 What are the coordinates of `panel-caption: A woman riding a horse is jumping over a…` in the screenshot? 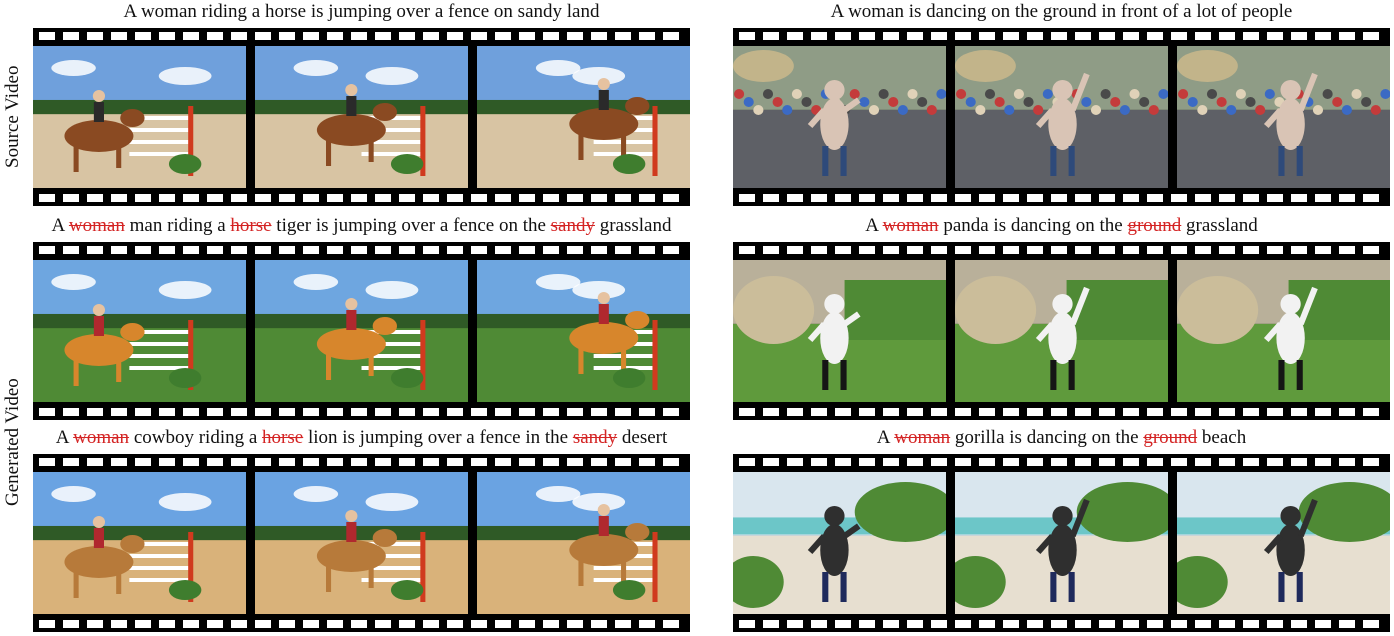 It's located at (361, 13).